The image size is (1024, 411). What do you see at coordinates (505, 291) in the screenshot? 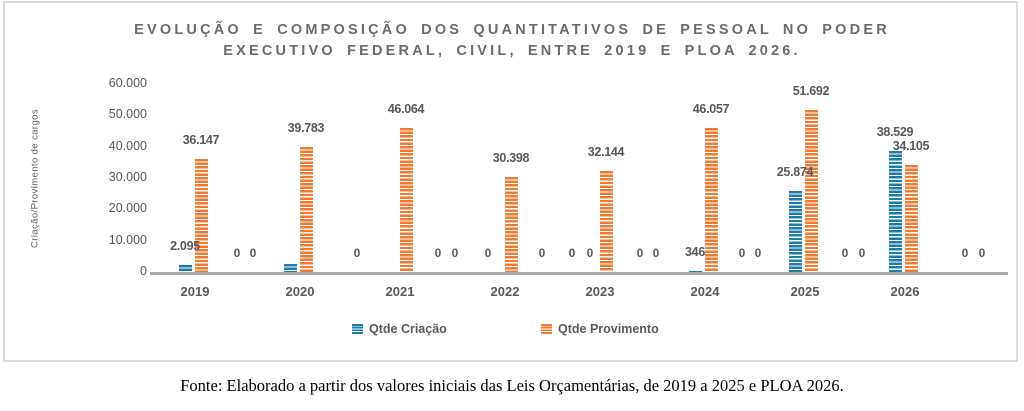
I see `x-axis-label-2022: 2022` at bounding box center [505, 291].